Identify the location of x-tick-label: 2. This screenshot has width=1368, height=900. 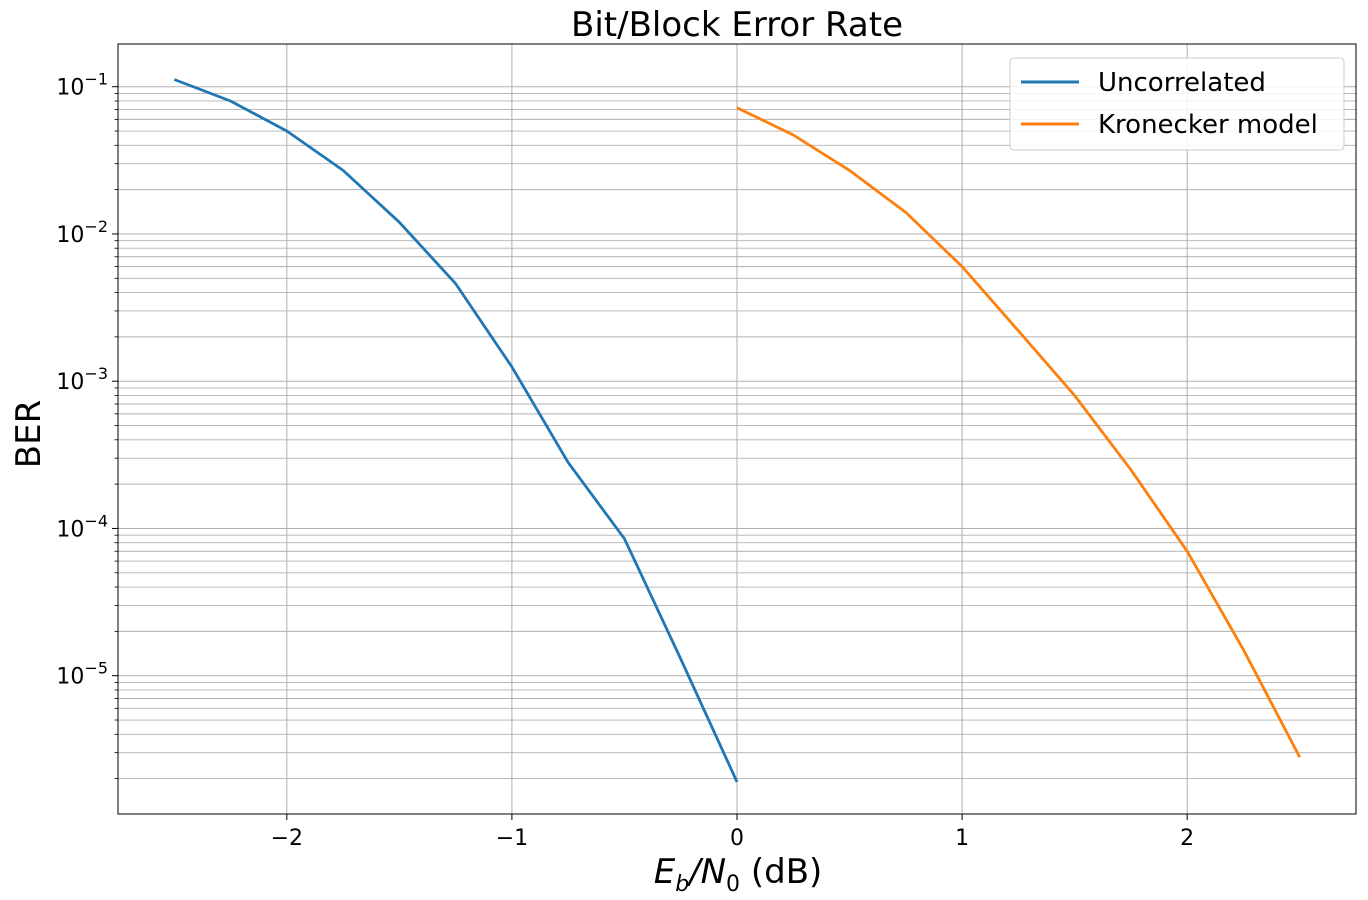
(1187, 838).